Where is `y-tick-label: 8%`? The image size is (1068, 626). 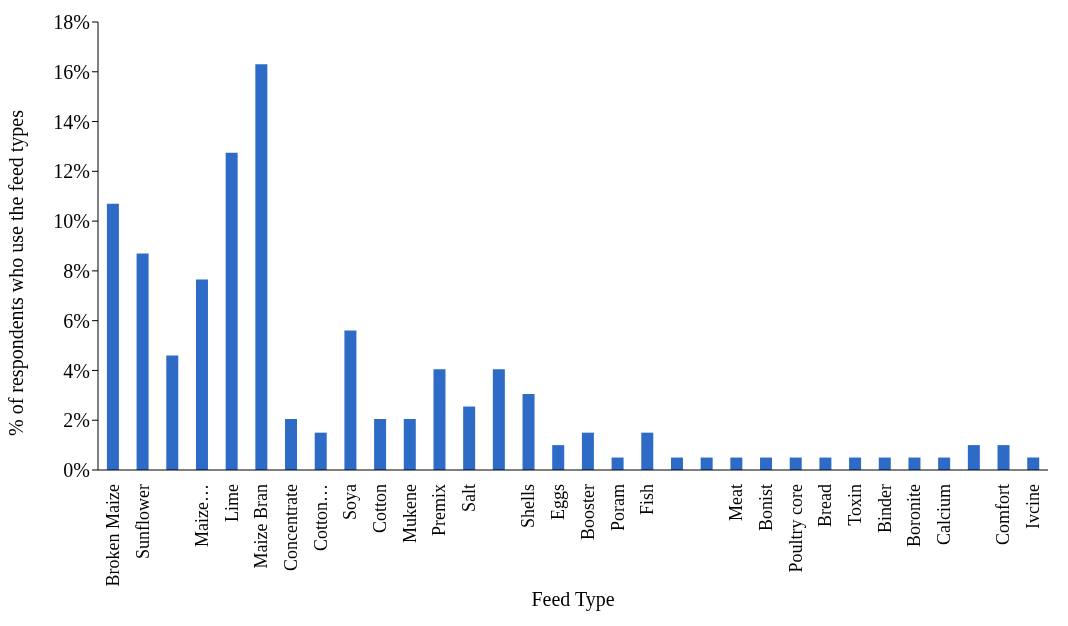 y-tick-label: 8% is located at coordinates (76, 270).